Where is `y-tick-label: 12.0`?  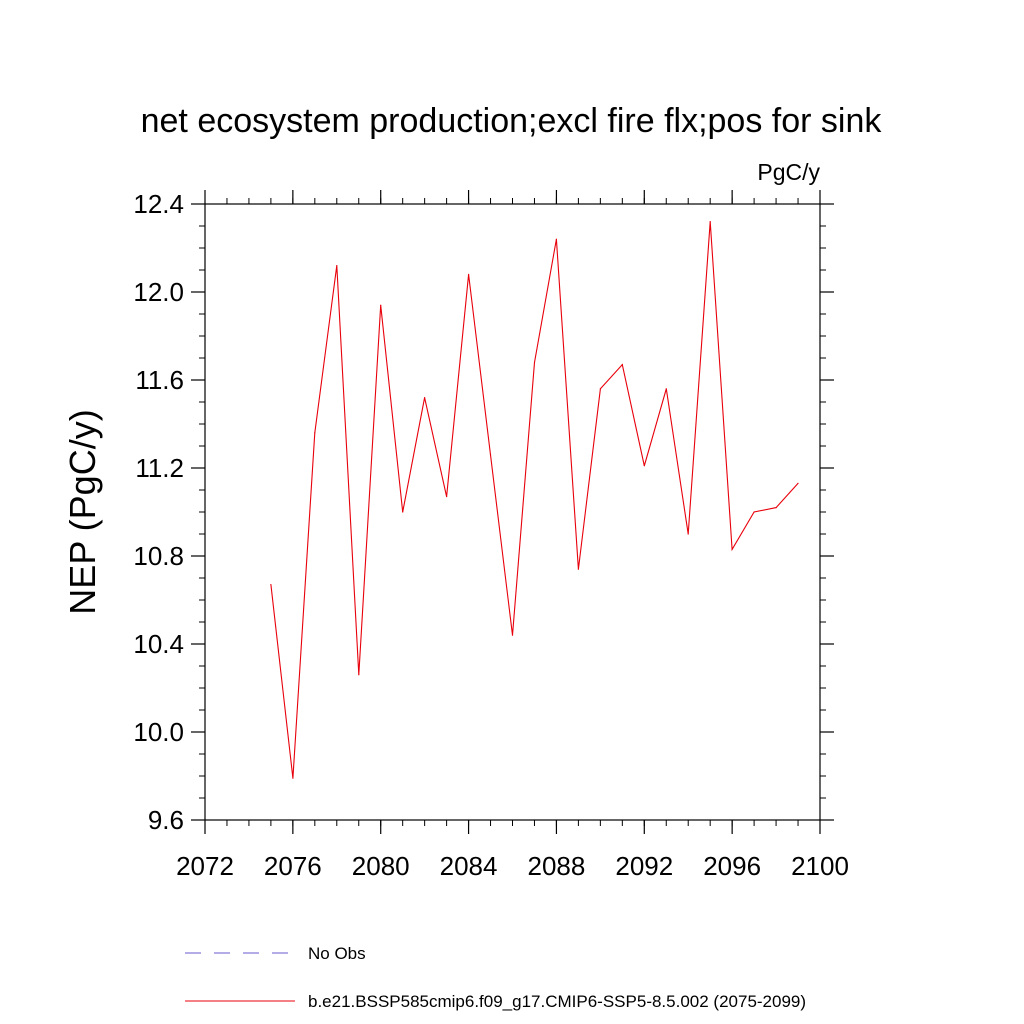
y-tick-label: 12.0 is located at coordinates (158, 292).